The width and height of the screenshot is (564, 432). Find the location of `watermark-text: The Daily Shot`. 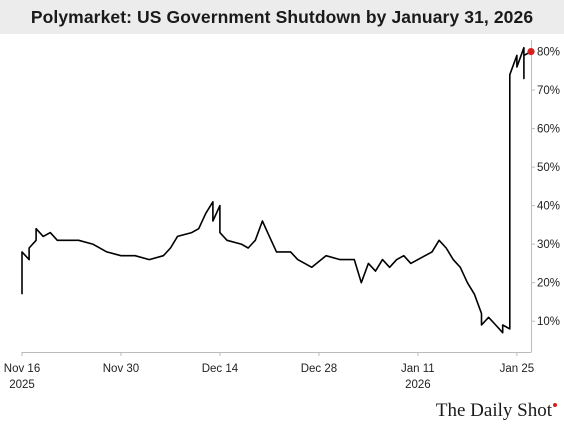

watermark-text: The Daily Shot is located at coordinates (493, 410).